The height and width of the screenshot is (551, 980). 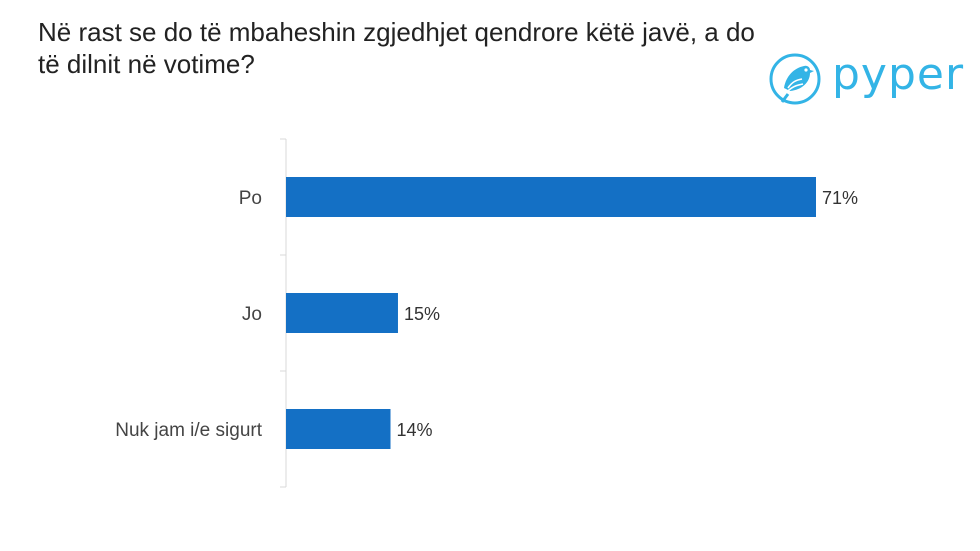 I want to click on value-label: 15%, so click(x=422, y=314).